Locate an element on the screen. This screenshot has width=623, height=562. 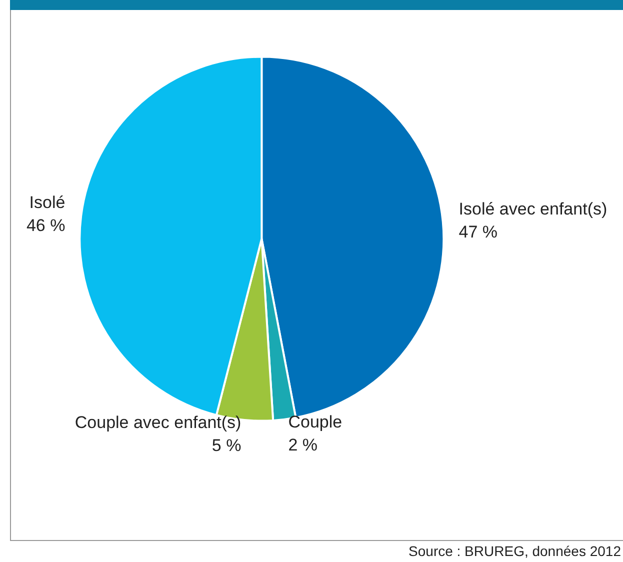
slice-label: Couple avec enfant(s) is located at coordinates (158, 422).